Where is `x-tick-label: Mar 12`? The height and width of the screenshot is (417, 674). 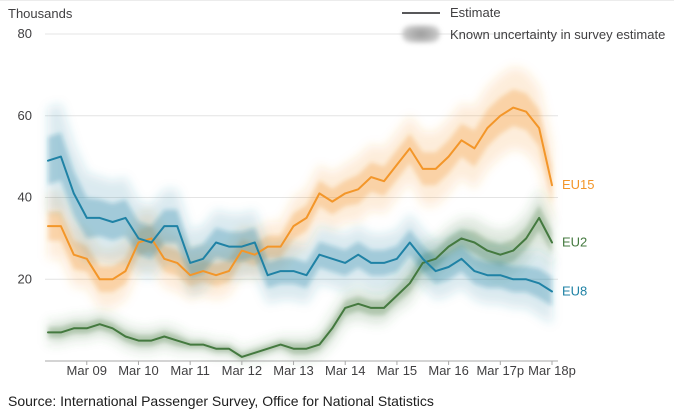
x-tick-label: Mar 12 is located at coordinates (242, 370).